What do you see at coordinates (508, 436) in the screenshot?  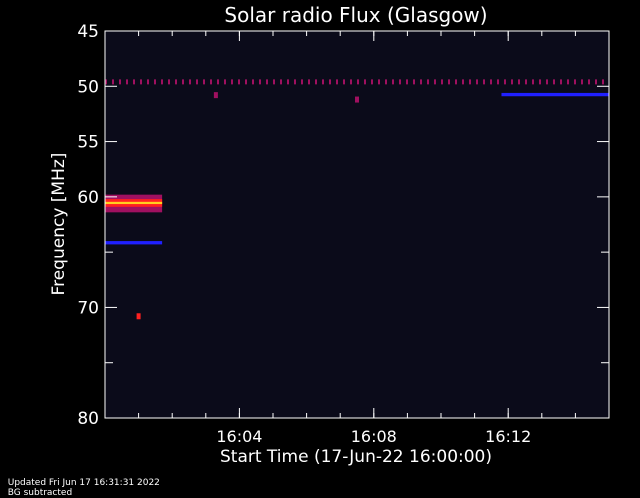 I see `x-tick-label: 16:12` at bounding box center [508, 436].